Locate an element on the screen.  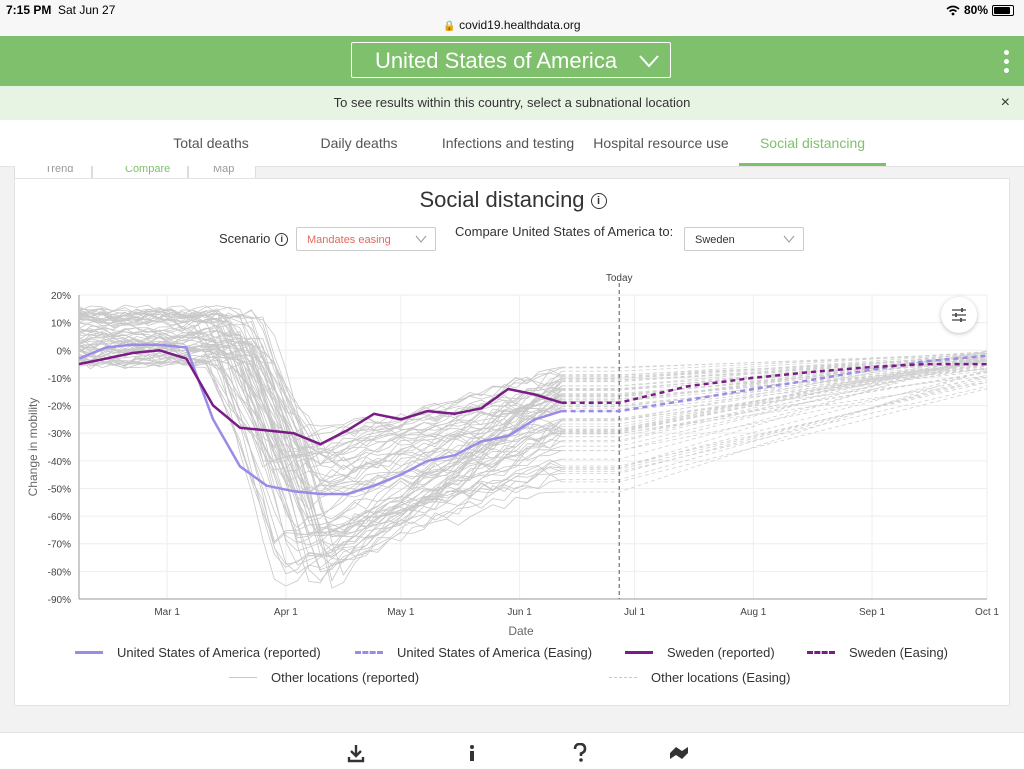
battery-percent: 80% is located at coordinates (975, 10).